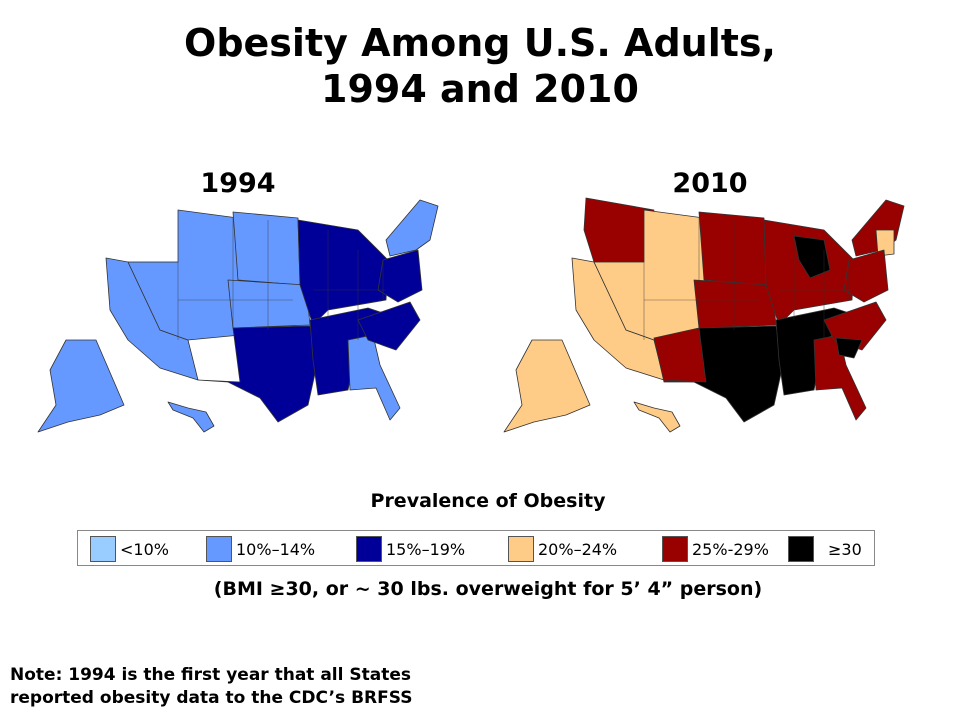  Describe the element at coordinates (845, 549) in the screenshot. I see `legend-label-30-plus: ≥30` at that location.